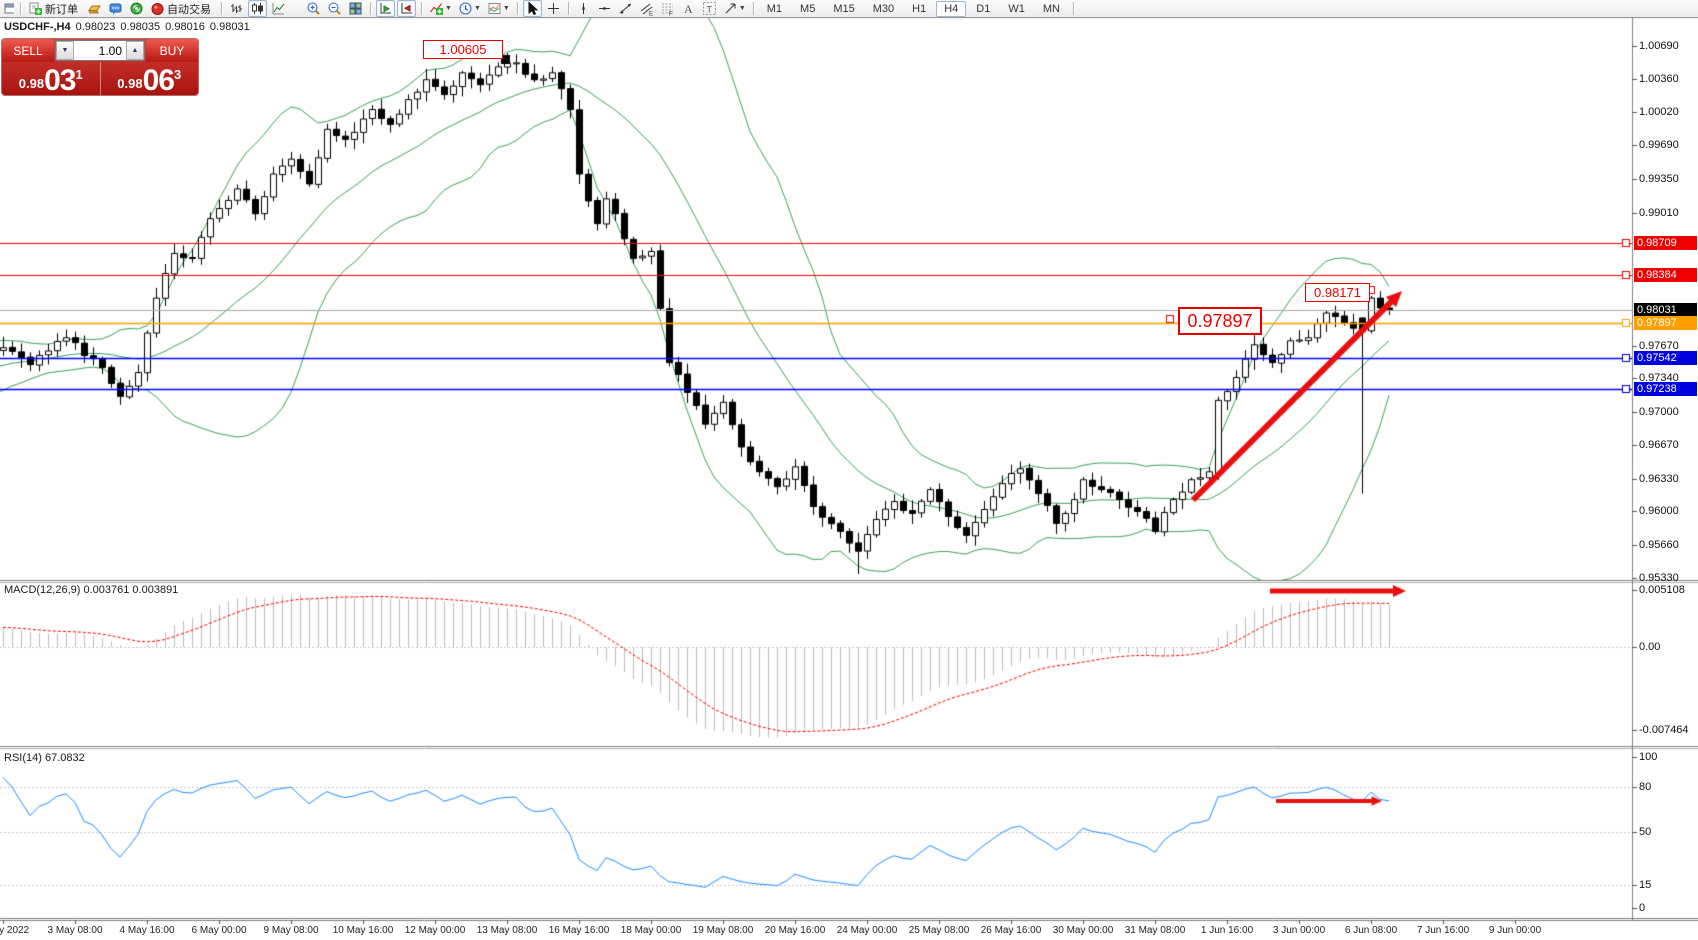  I want to click on rsi-value: 67.0832, so click(64, 758).